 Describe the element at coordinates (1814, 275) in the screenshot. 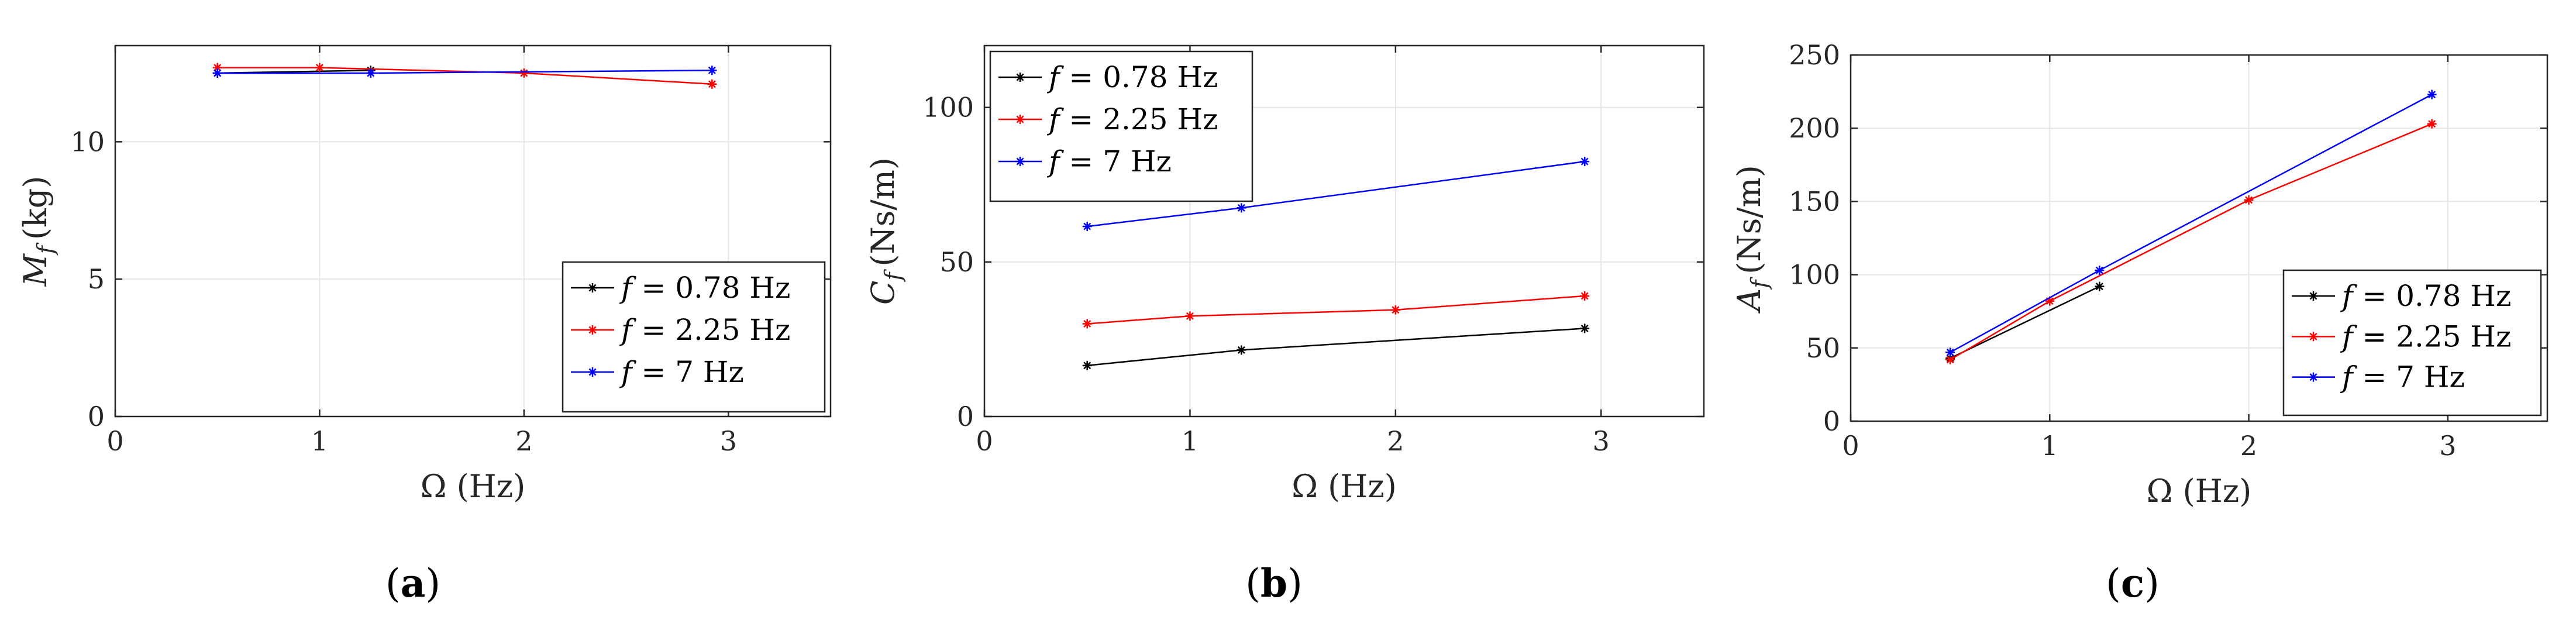

I see `panel-c-ytick-label-2: 100` at that location.